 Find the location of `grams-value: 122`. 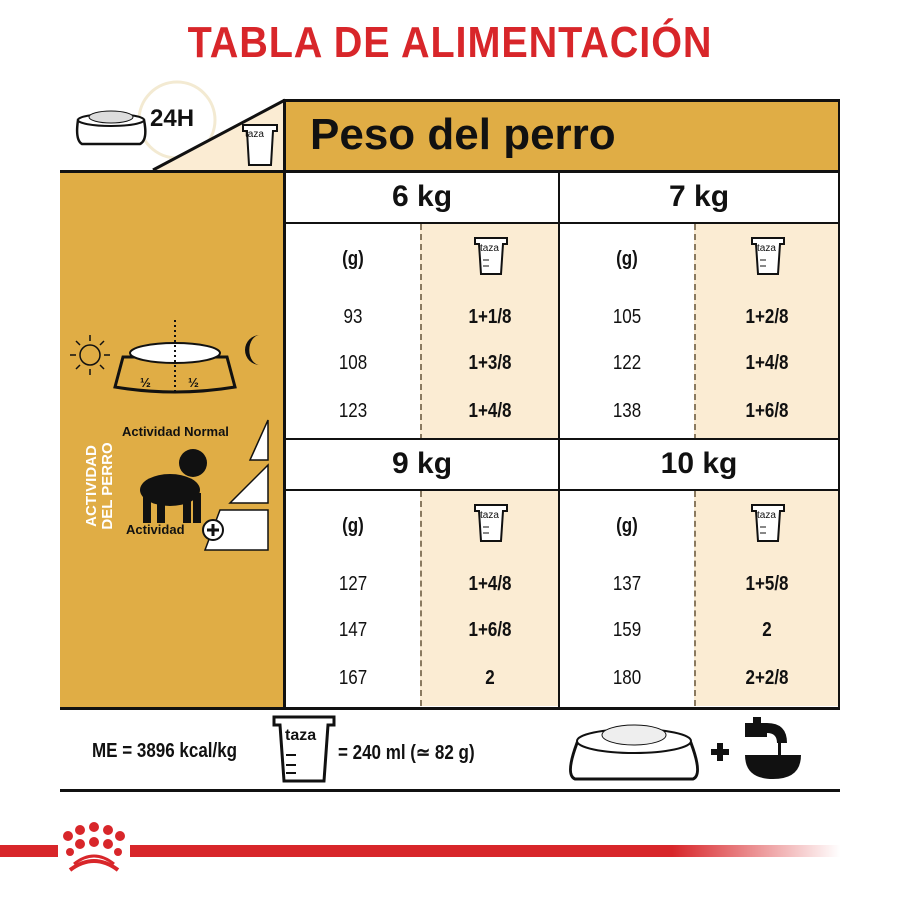

grams-value: 122 is located at coordinates (627, 363).